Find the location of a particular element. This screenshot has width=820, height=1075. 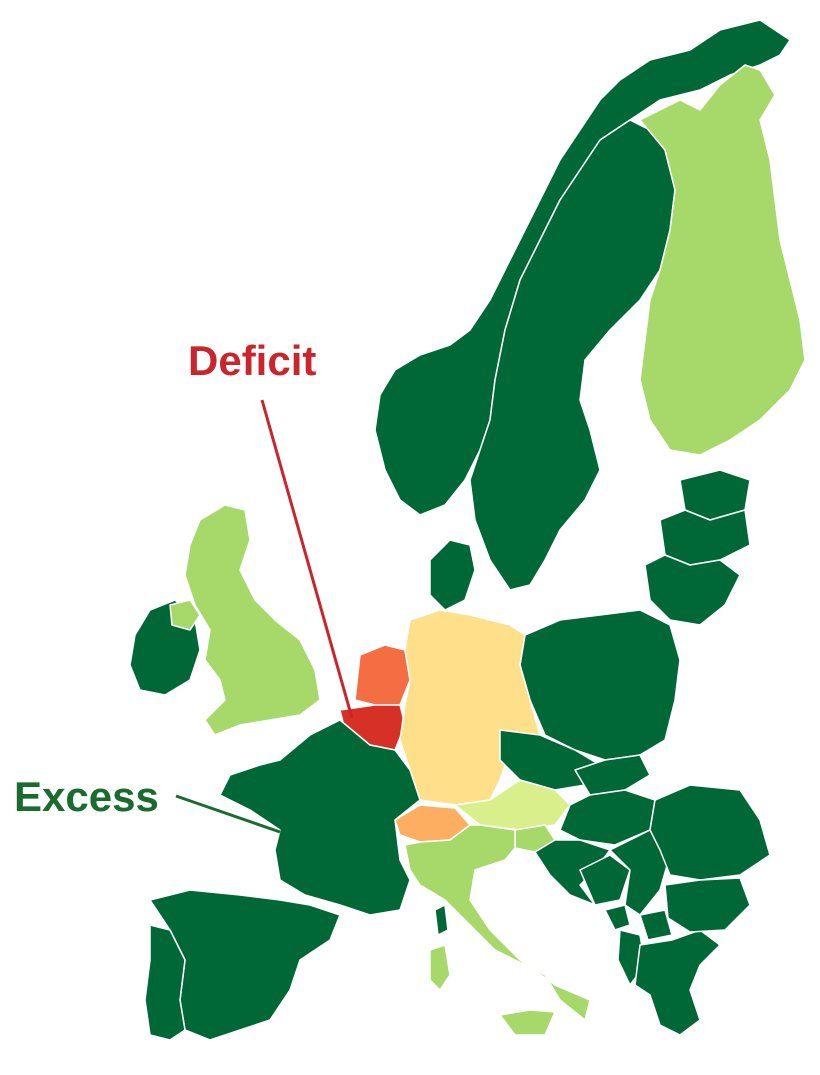

country-northern-ireland is located at coordinates (185, 615).